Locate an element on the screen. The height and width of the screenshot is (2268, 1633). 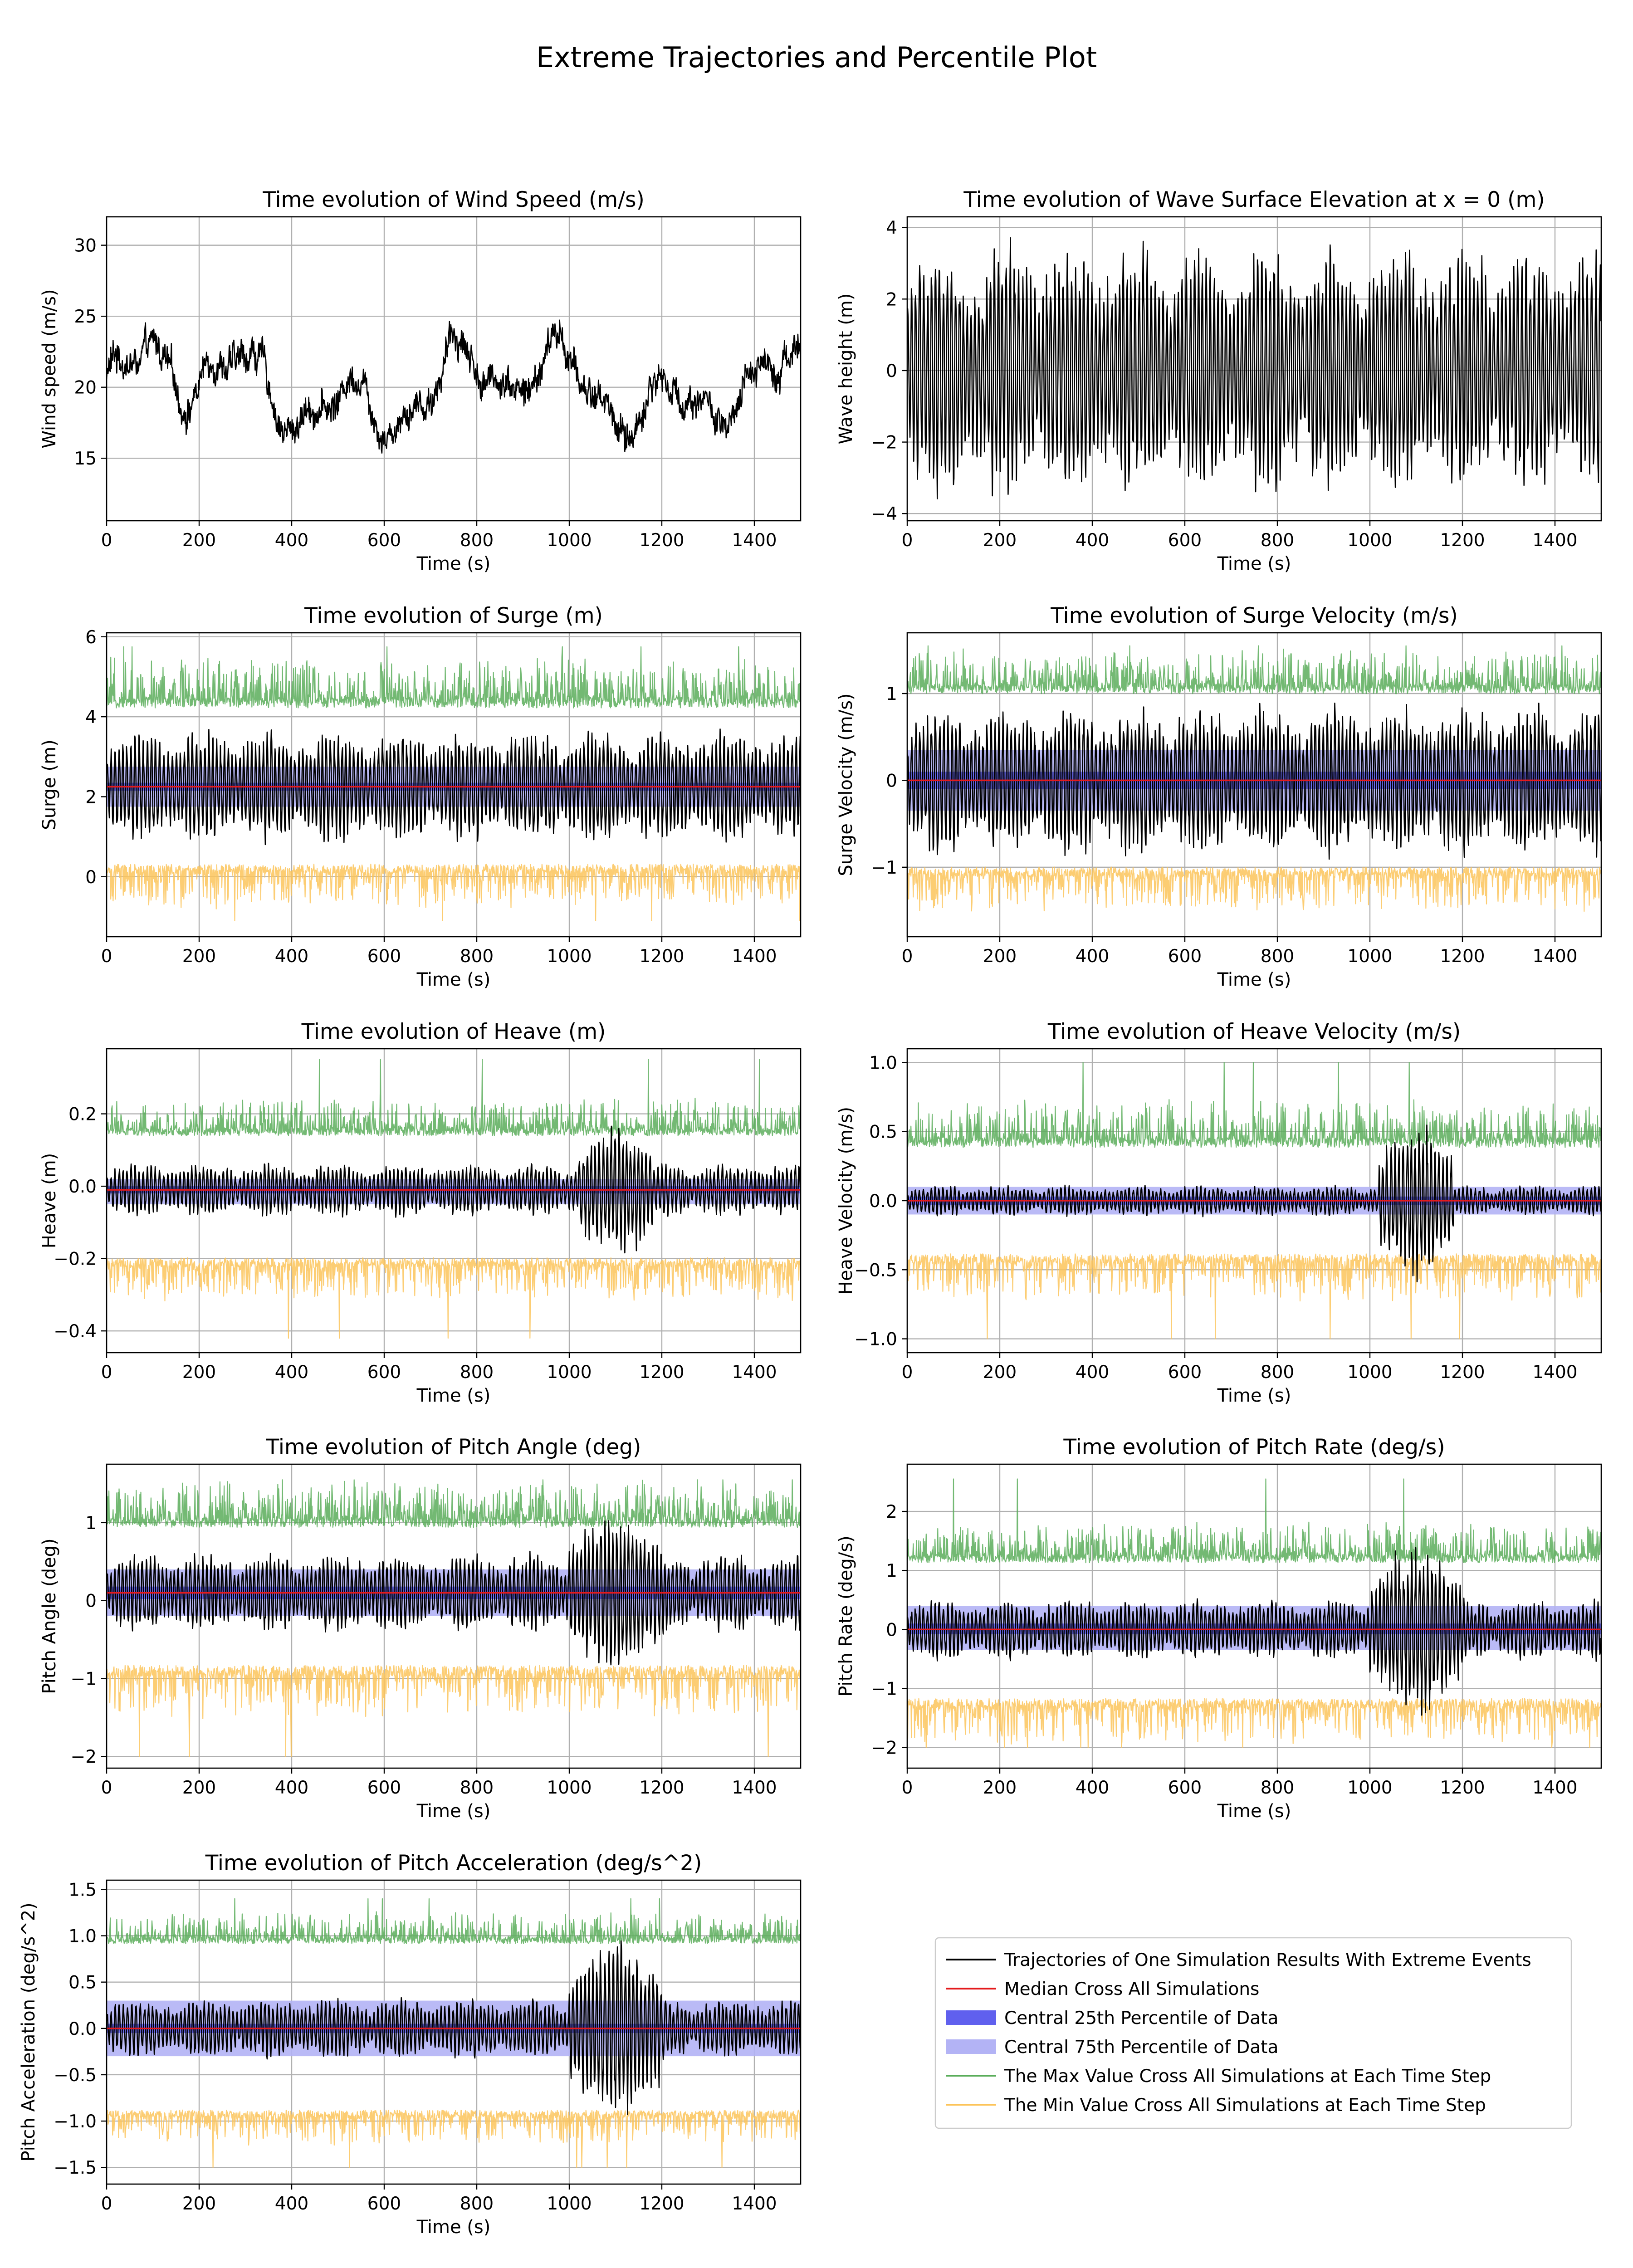
legend-swatch is located at coordinates (971, 2017).